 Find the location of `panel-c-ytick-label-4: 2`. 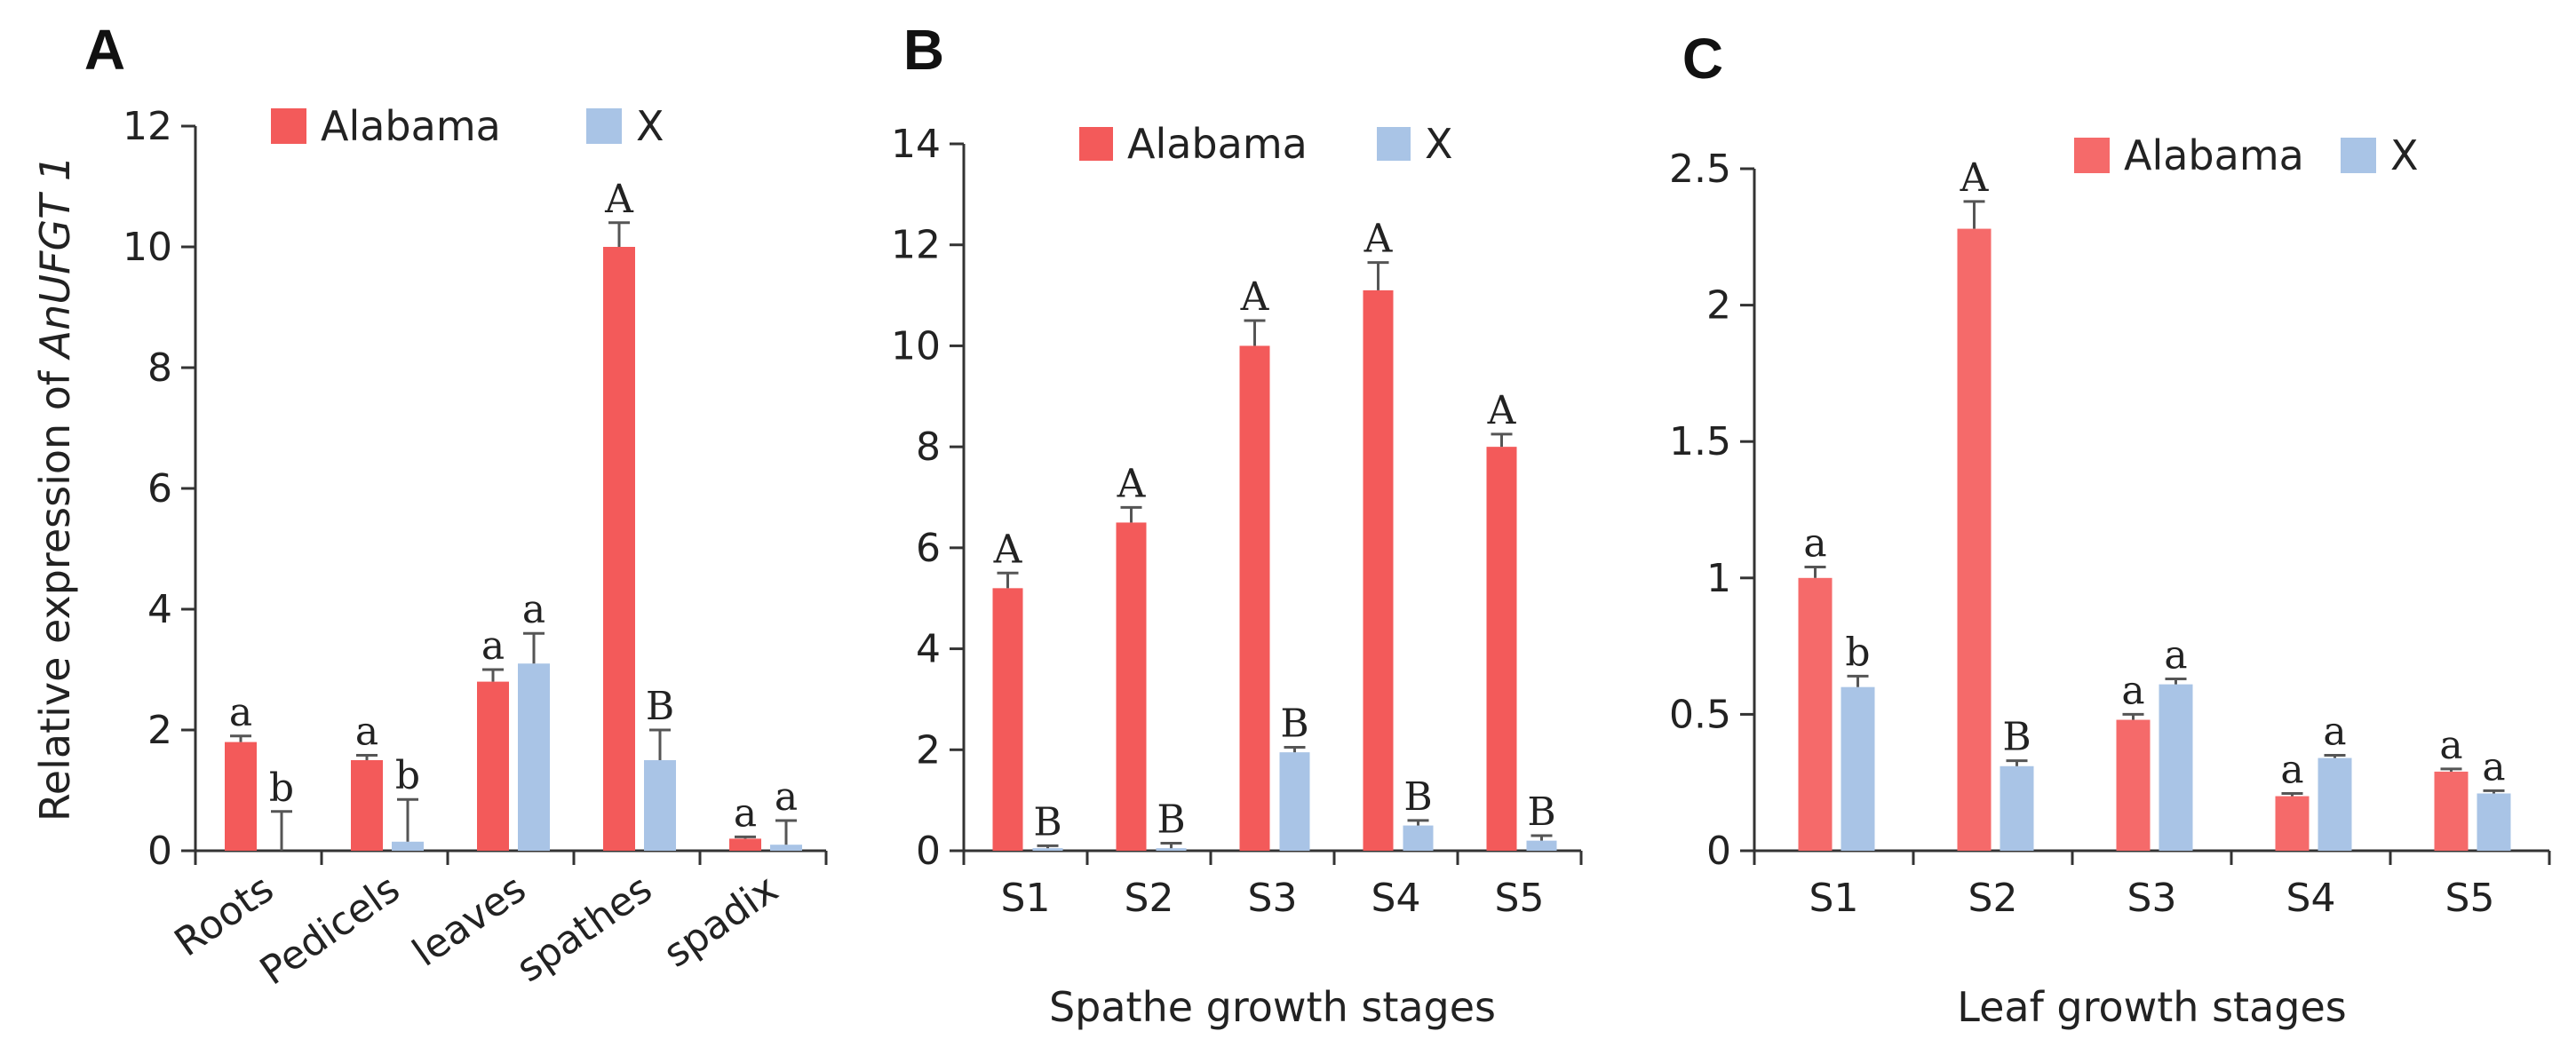

panel-c-ytick-label-4: 2 is located at coordinates (1718, 306).